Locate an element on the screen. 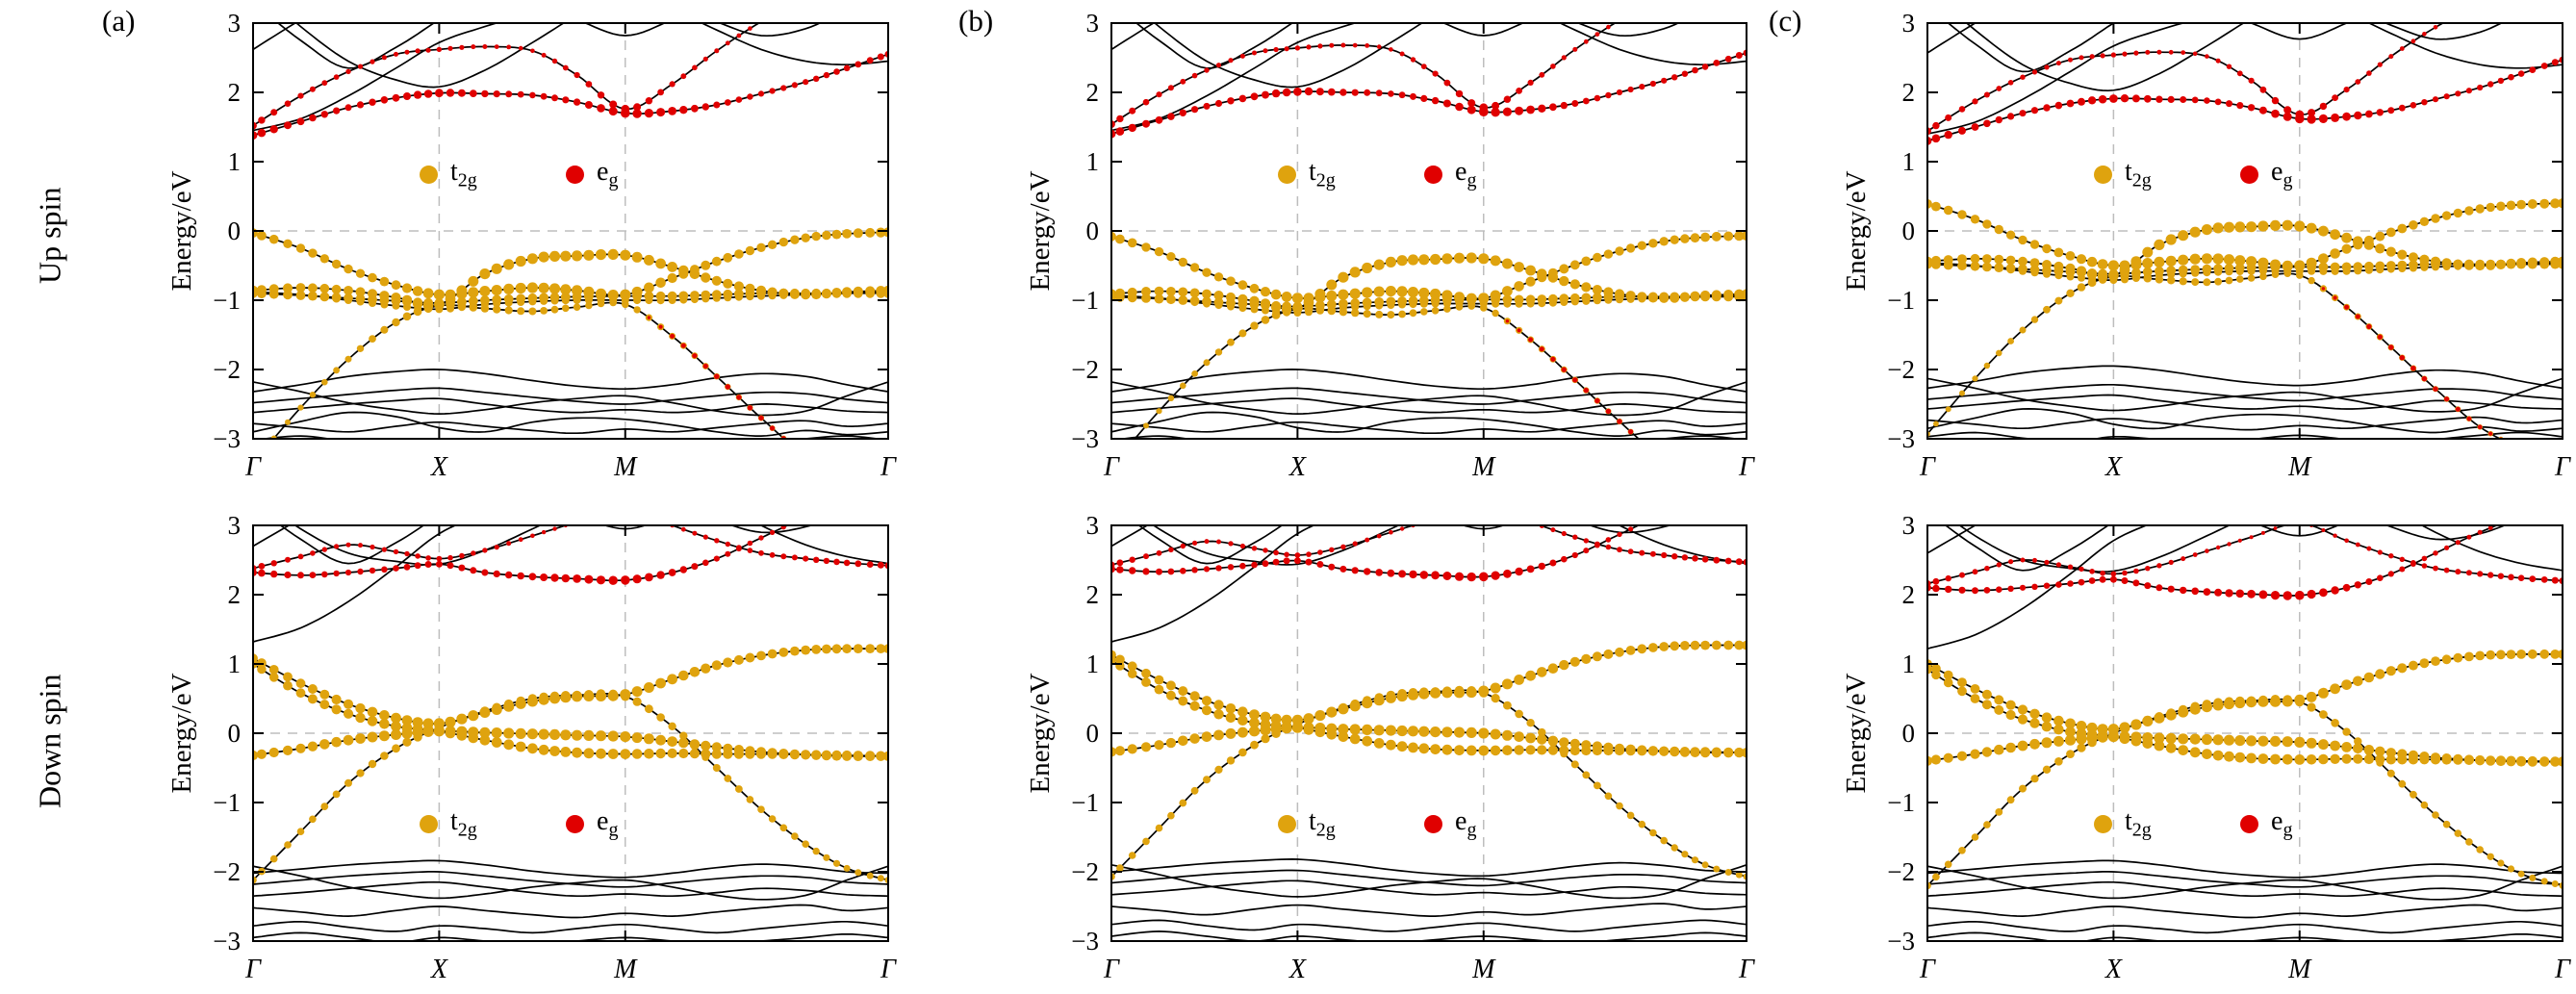 This screenshot has width=2576, height=994. band-panel-a-up-spin: 3 2 1 0 −1 −2 −3 Γ X M Γ Energy/eV t2g eg is located at coordinates (521, 252).